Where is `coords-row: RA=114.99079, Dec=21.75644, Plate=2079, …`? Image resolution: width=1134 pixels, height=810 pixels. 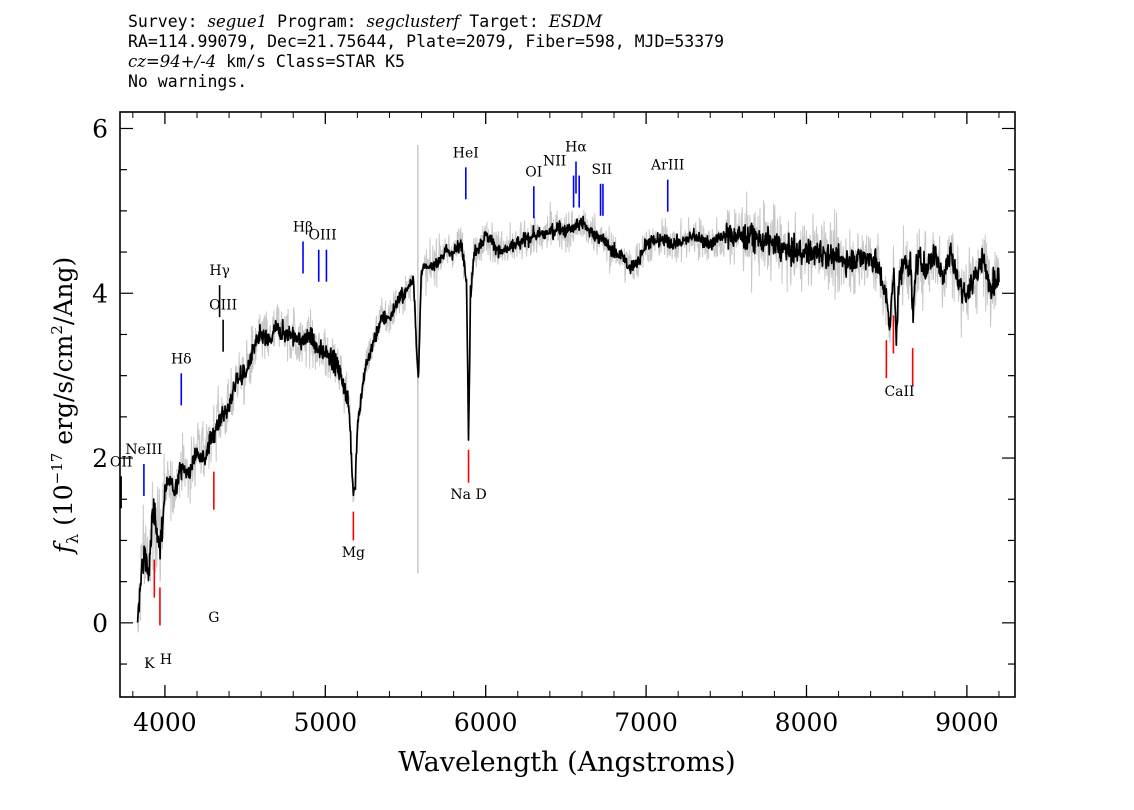 coords-row: RA=114.99079, Dec=21.75644, Plate=2079, … is located at coordinates (426, 41).